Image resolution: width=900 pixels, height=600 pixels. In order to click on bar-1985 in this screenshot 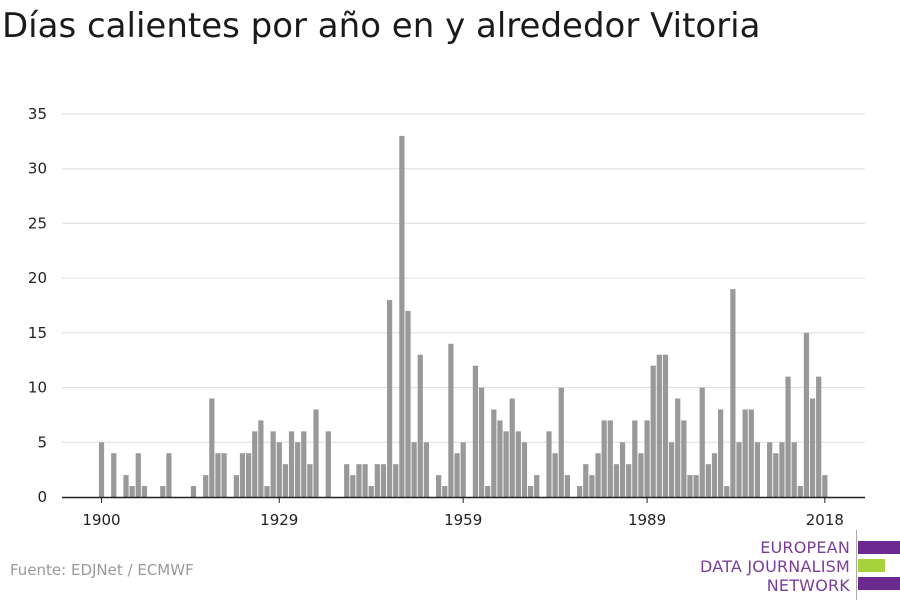, I will do `click(622, 469)`.